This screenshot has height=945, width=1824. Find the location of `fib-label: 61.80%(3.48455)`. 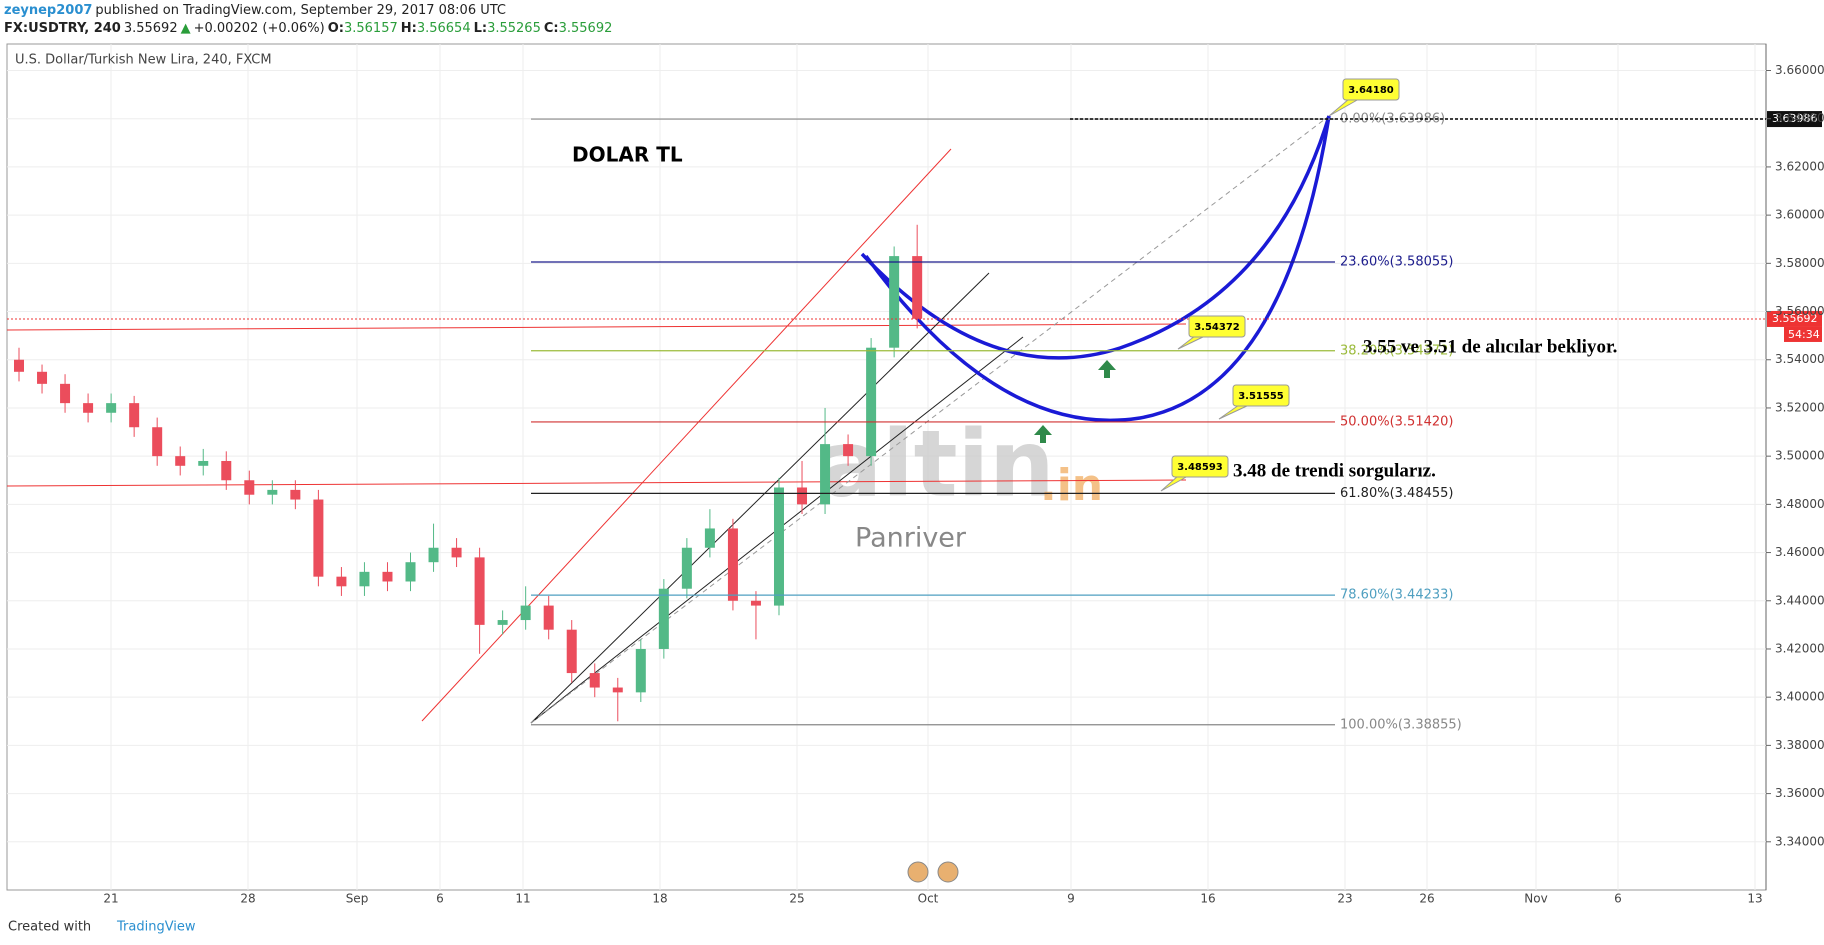

fib-label: 61.80%(3.48455) is located at coordinates (1396, 493).